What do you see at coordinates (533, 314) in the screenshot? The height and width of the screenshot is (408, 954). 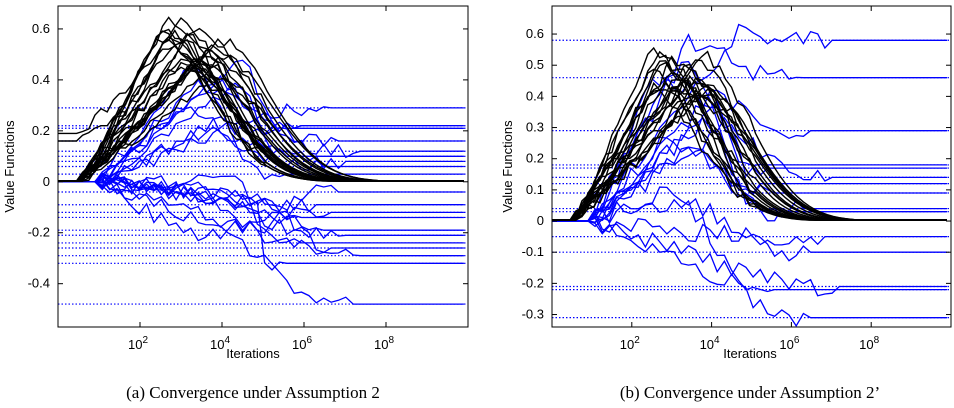 I see `y-tick-label: -0.3` at bounding box center [533, 314].